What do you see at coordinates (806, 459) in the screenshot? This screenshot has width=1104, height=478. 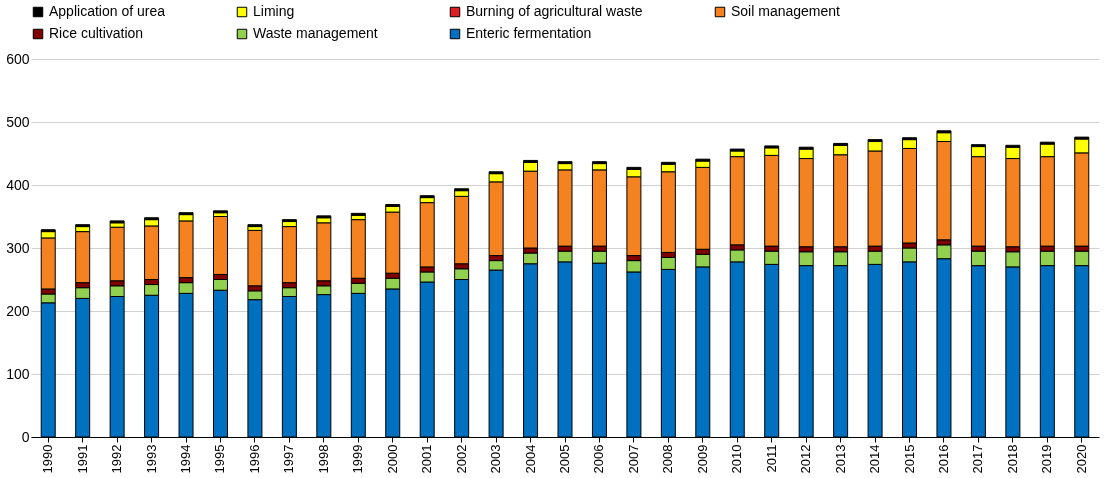 I see `x-tick-label: 2012` at bounding box center [806, 459].